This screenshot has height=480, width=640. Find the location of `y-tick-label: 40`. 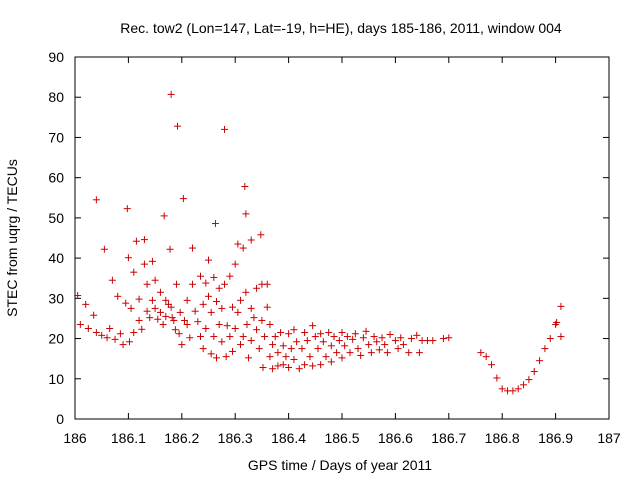

y-tick-label: 40 is located at coordinates (56, 258).